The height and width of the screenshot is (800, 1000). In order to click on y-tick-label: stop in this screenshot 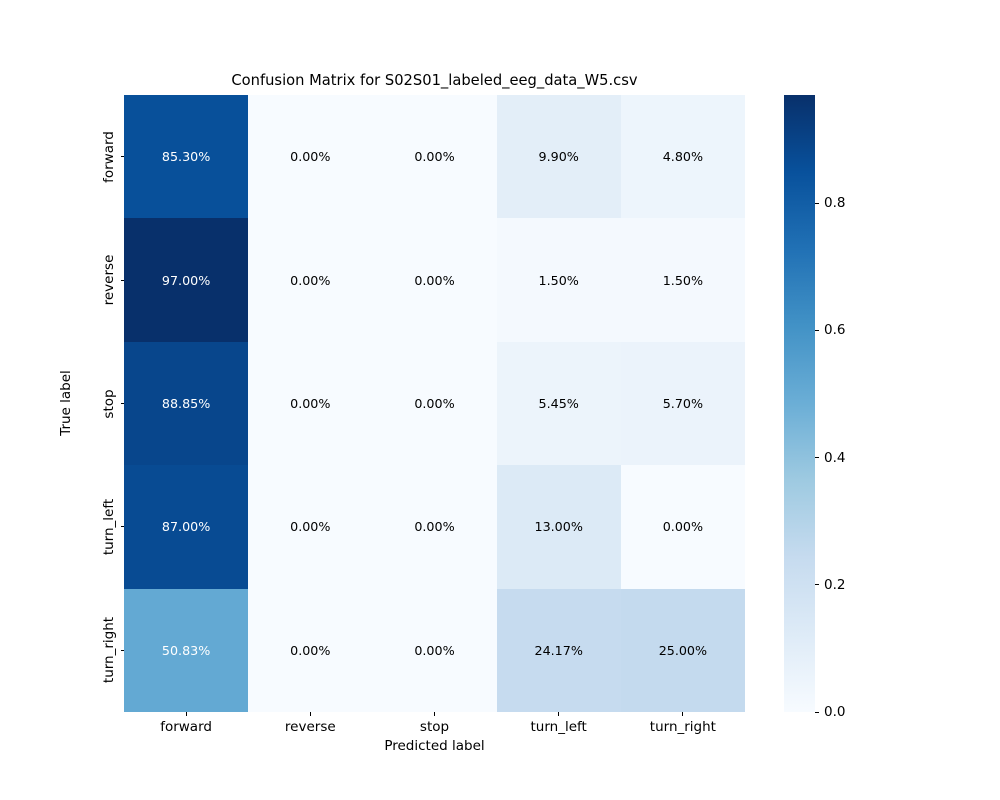, I will do `click(109, 403)`.